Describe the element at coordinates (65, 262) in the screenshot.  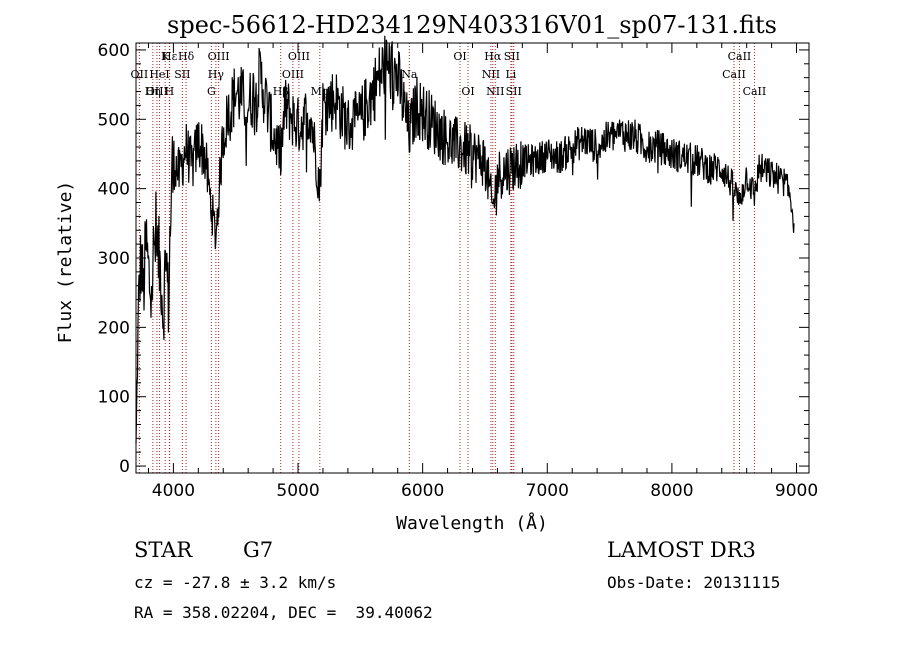
I see `y-axis-label: Flux (relative)` at that location.